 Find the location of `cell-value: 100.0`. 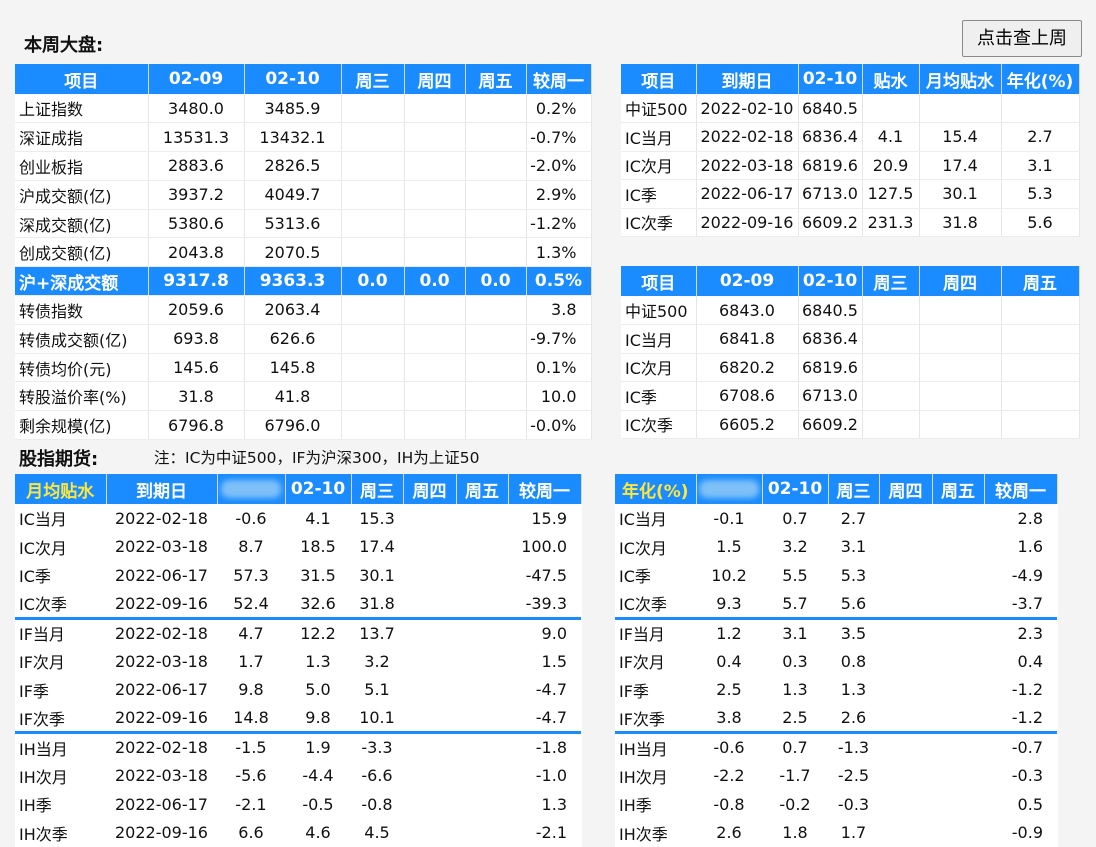

cell-value: 100.0 is located at coordinates (544, 547).